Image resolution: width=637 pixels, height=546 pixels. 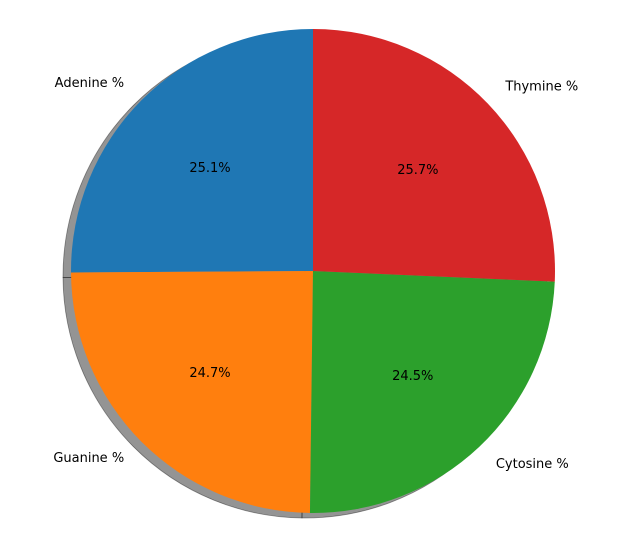 What do you see at coordinates (209, 168) in the screenshot?
I see `pct-label-adenine: 25.1%` at bounding box center [209, 168].